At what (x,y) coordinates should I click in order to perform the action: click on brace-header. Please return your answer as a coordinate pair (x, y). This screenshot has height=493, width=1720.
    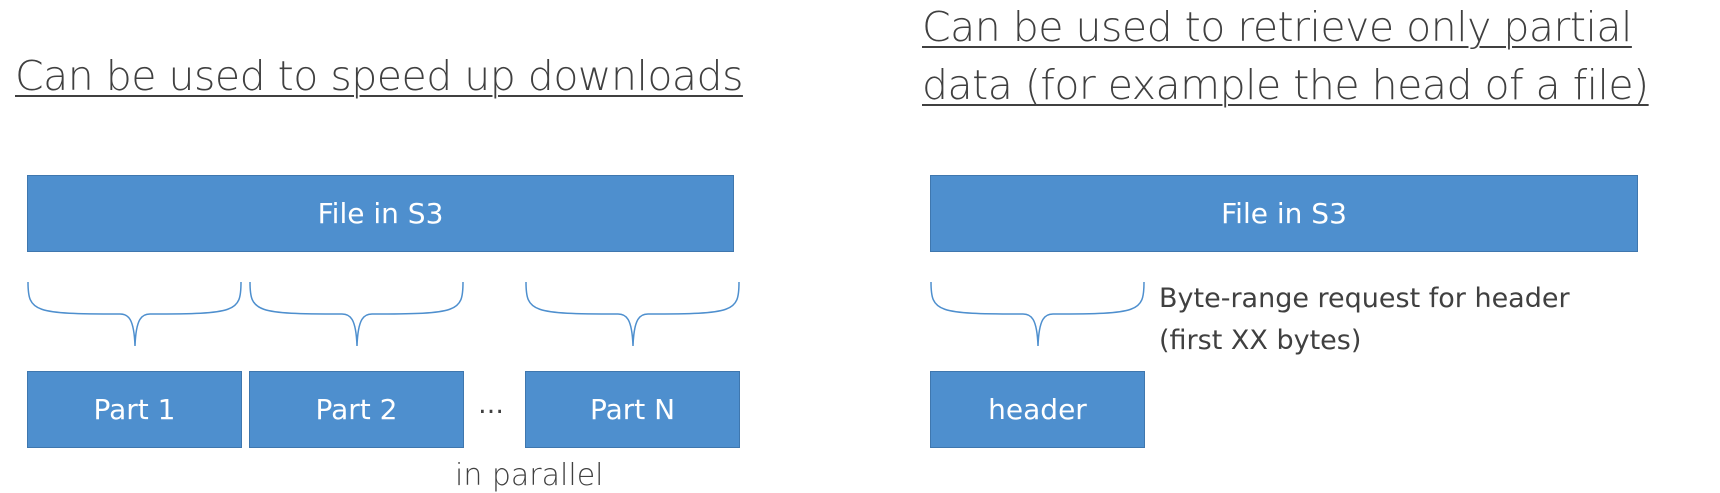
    Looking at the image, I should click on (1037, 314).